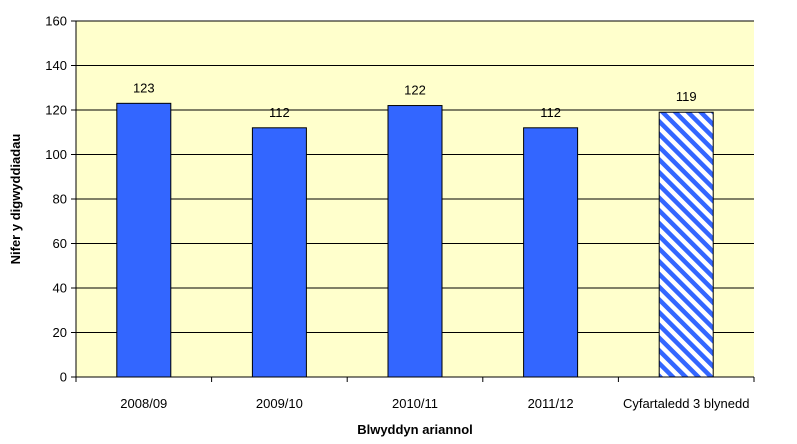 Image resolution: width=797 pixels, height=444 pixels. I want to click on x-tick-label: 2011/12, so click(551, 403).